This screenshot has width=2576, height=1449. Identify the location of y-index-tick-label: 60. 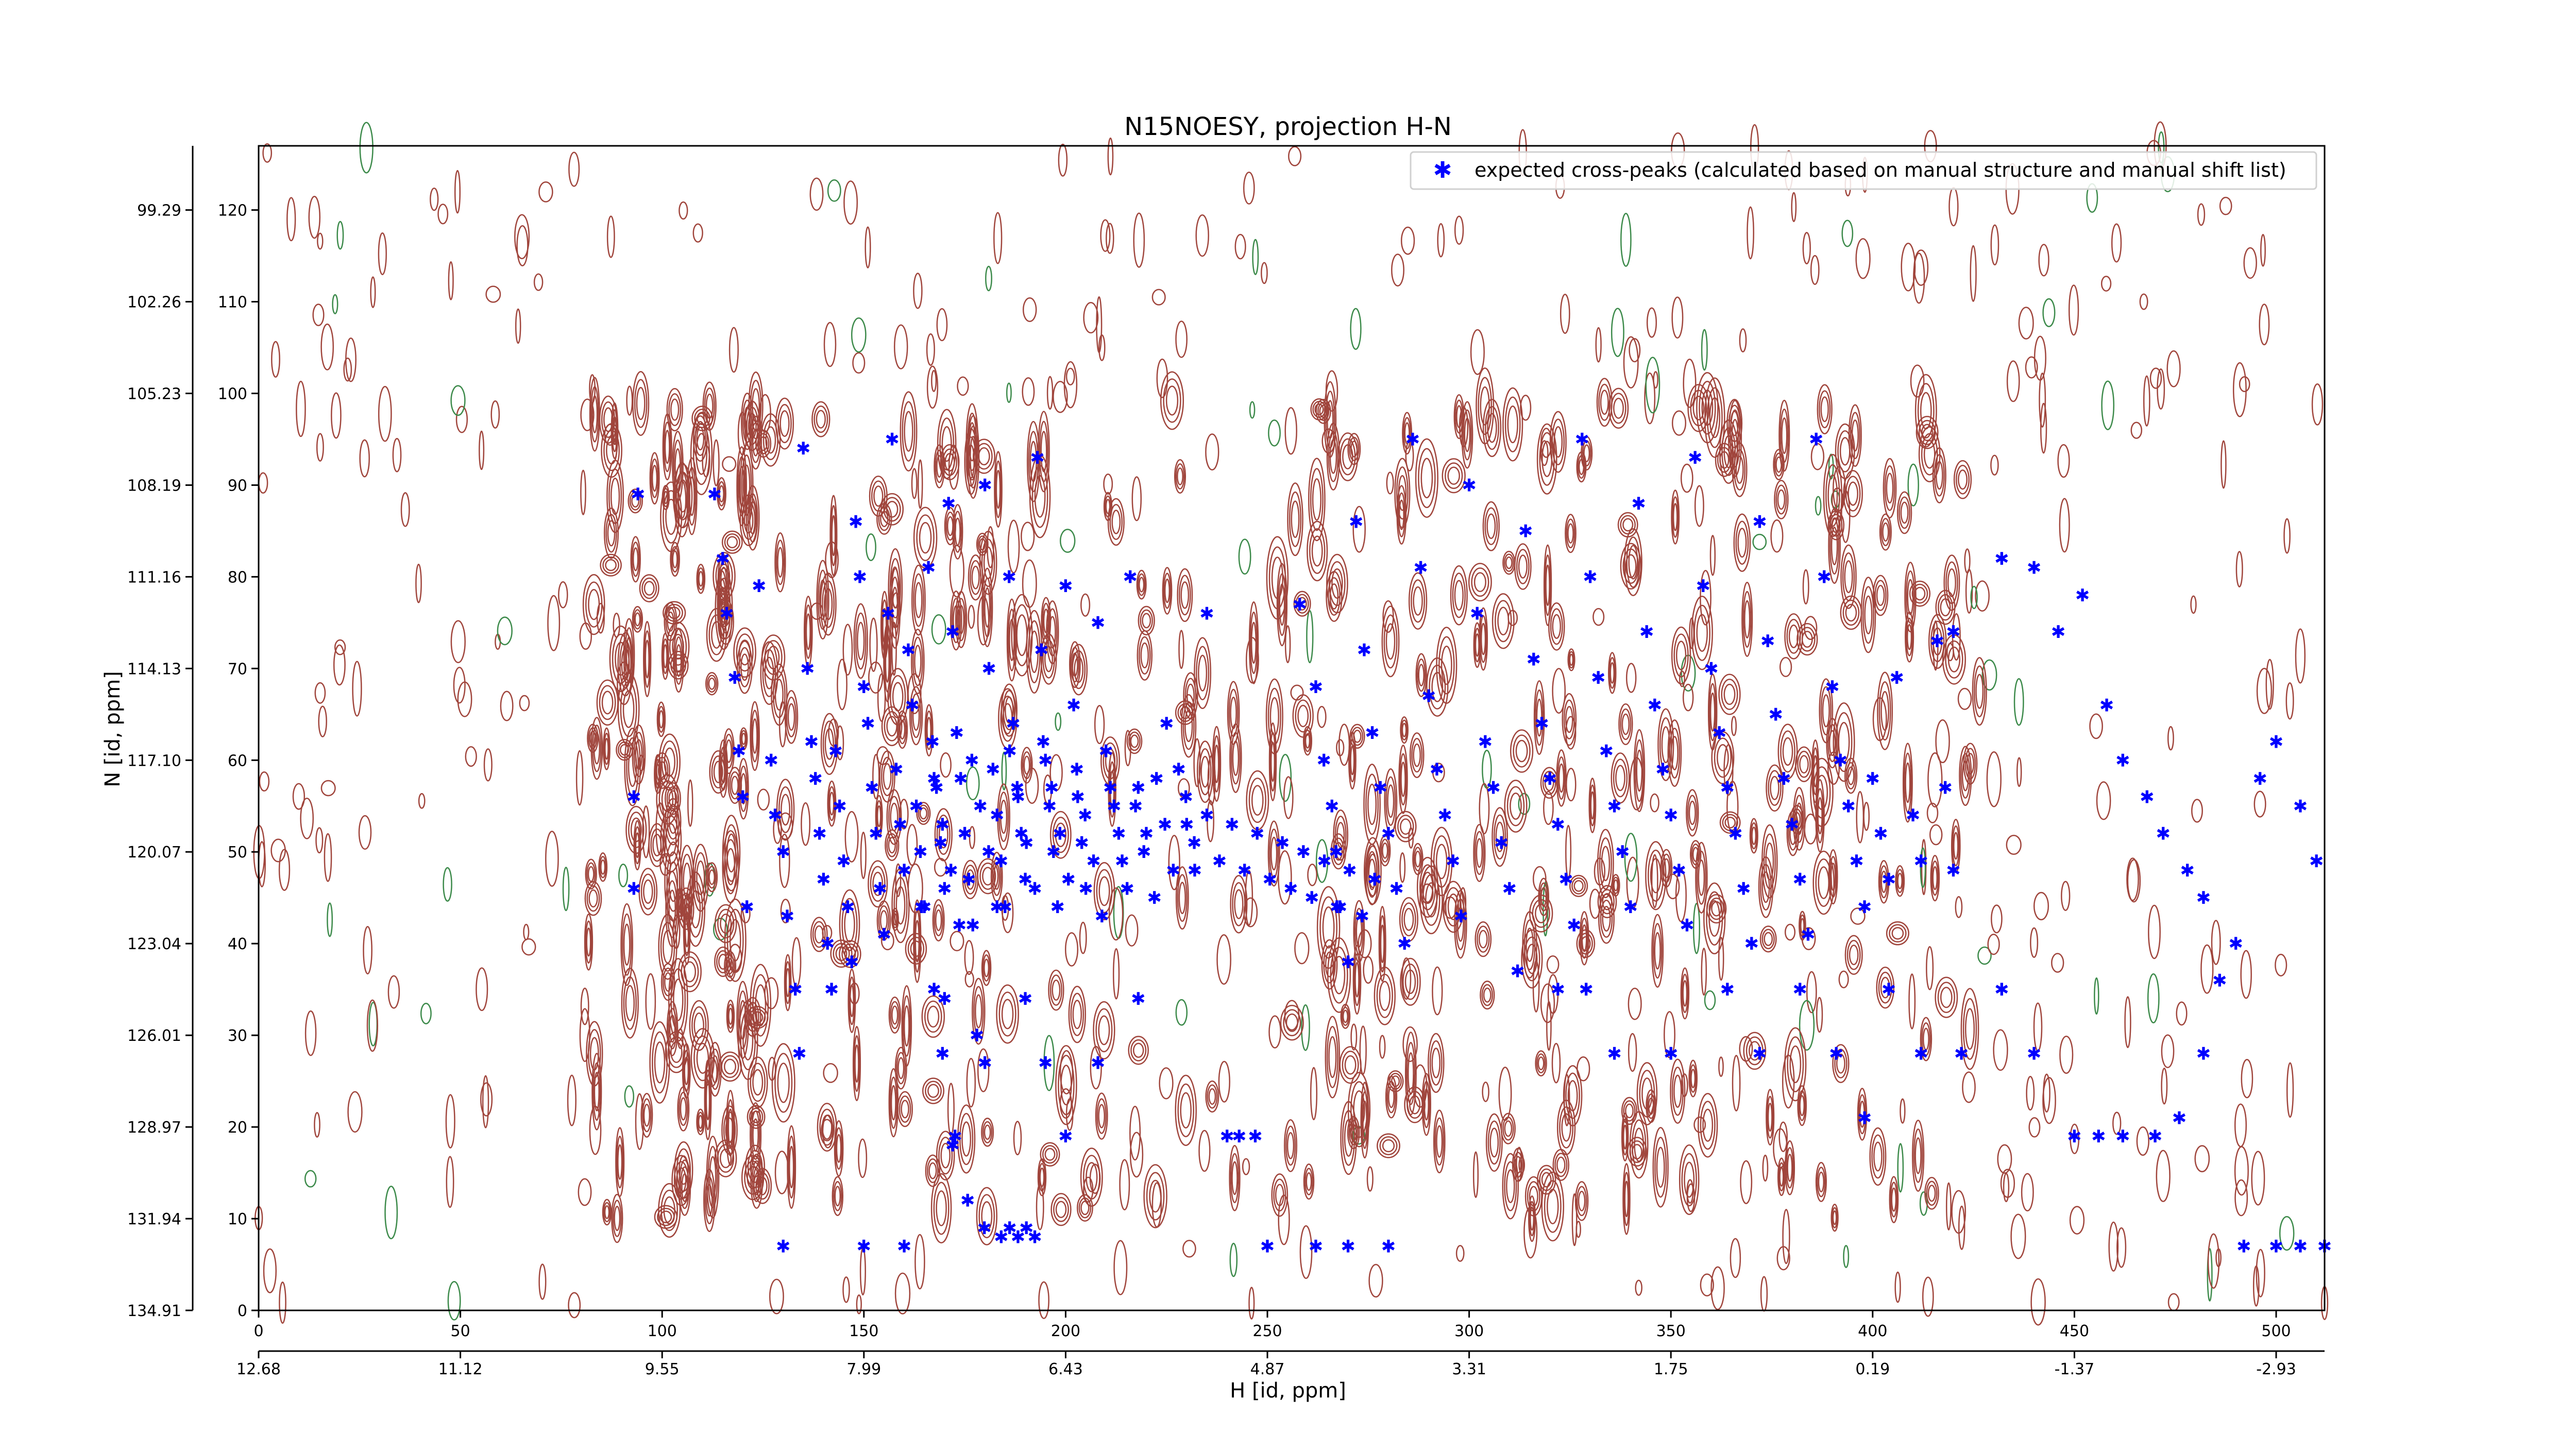
(237, 761).